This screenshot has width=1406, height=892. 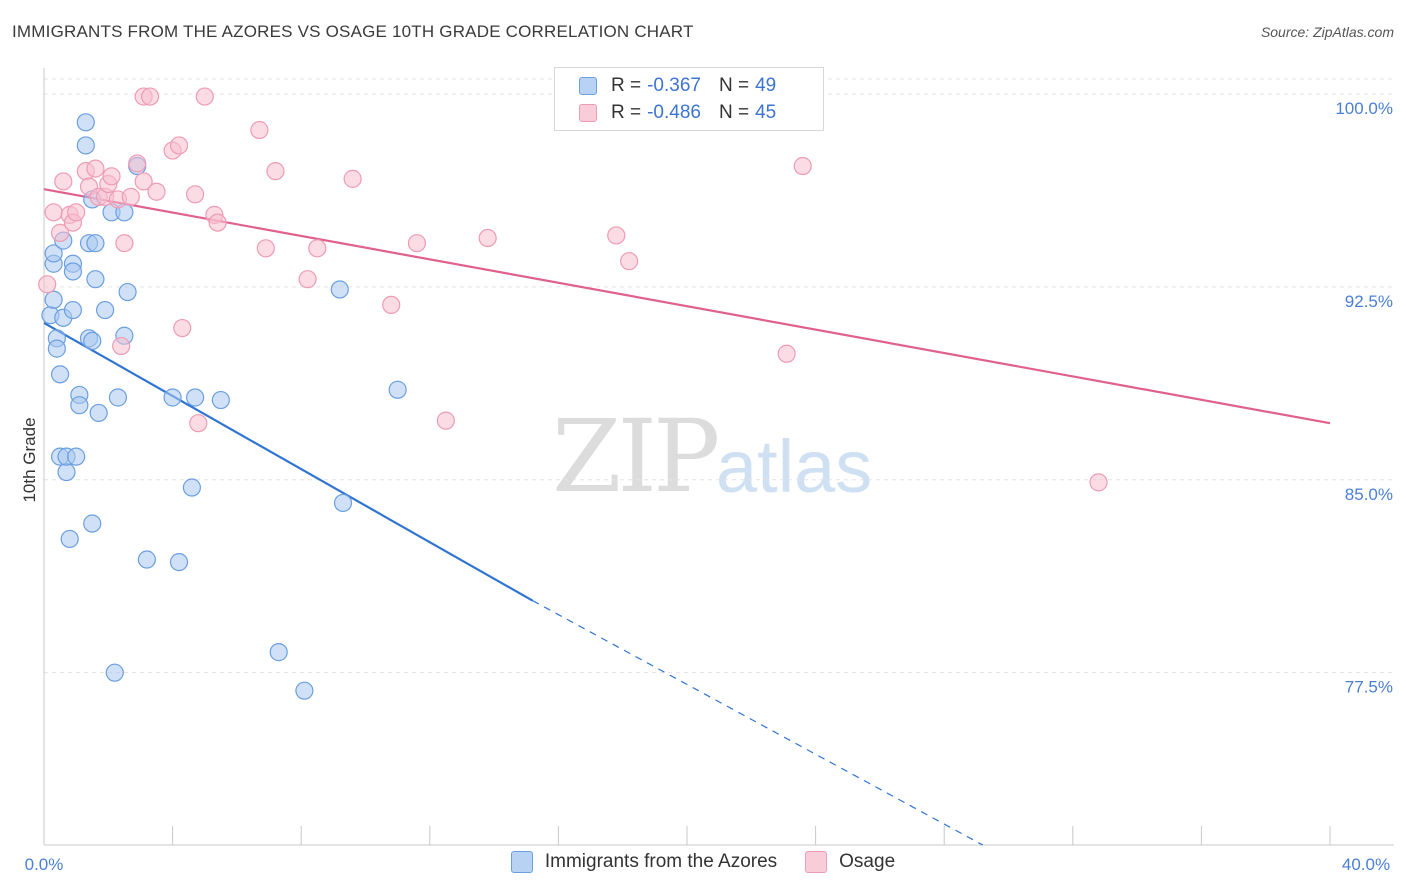 I want to click on source-credit: Source: ZipAtlas.com, so click(x=1327, y=32).